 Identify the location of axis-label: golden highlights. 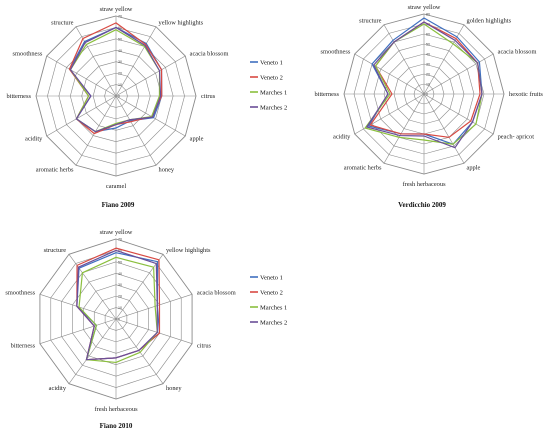
(489, 20).